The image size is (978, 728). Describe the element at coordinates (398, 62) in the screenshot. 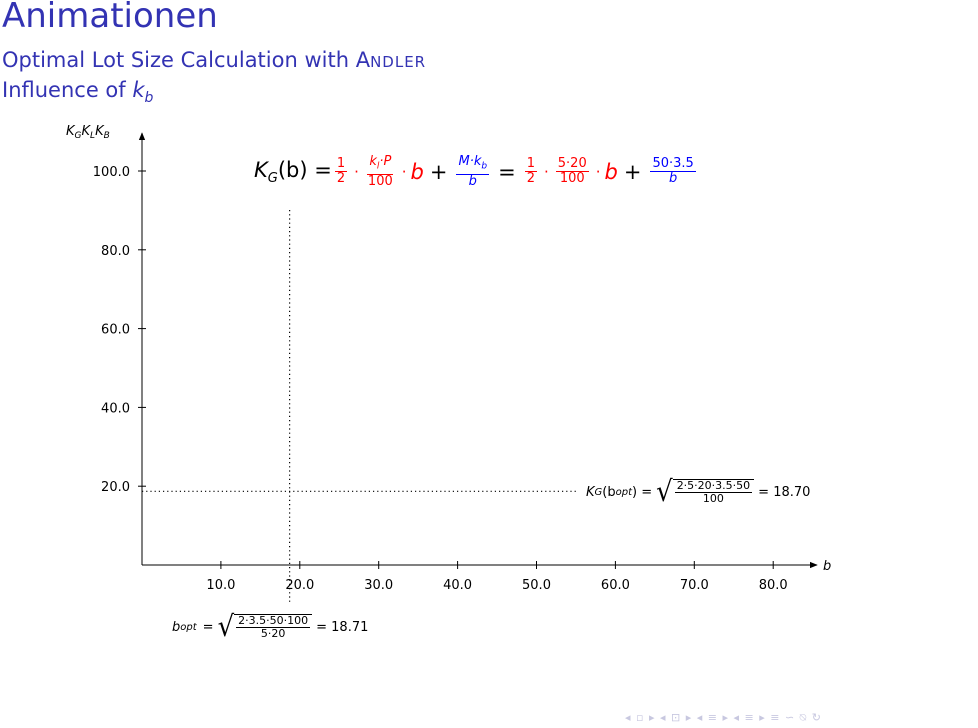

I see `subtitle-smallcaps: NDLER` at that location.